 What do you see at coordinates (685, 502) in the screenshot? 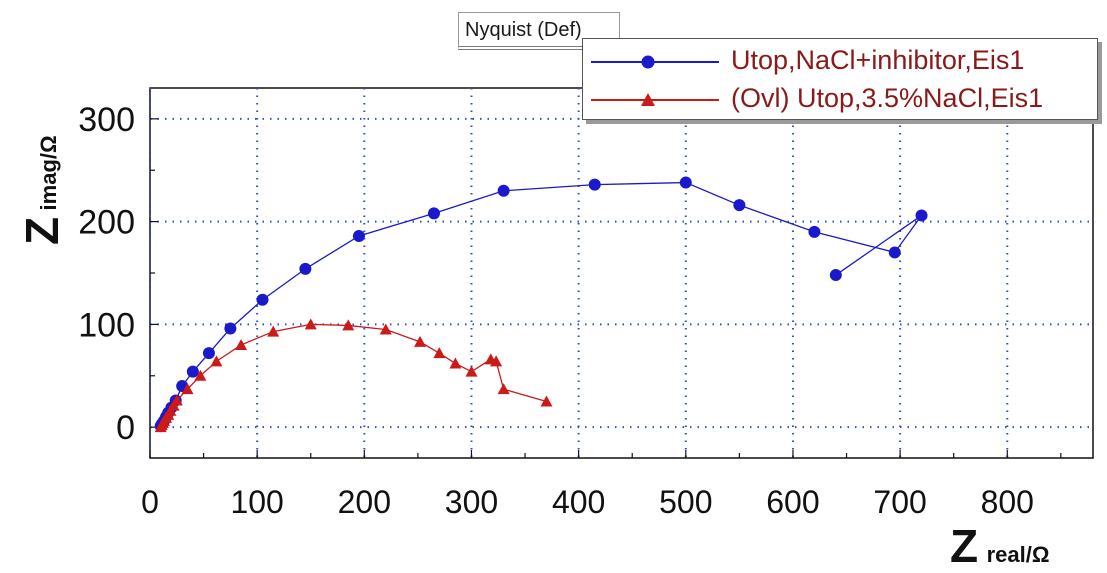
I see `x-tick-label: 500` at bounding box center [685, 502].